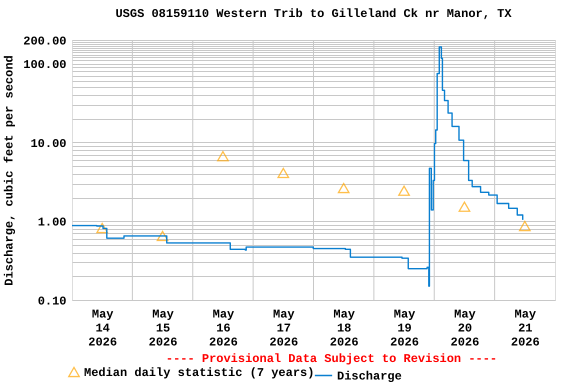  I want to click on x-tick-label: May 15 2026, so click(163, 329).